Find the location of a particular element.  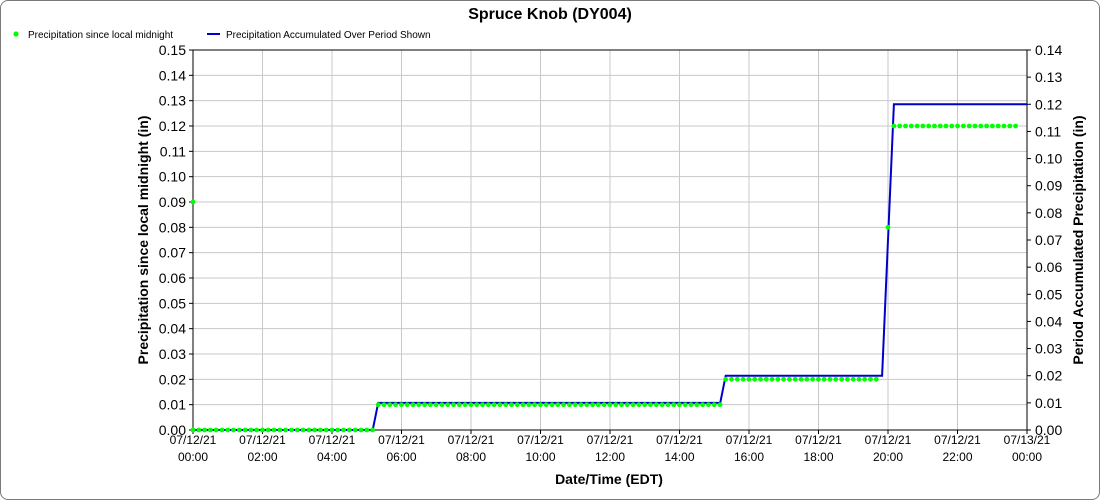

x-tick-time: 14:00 is located at coordinates (679, 457).